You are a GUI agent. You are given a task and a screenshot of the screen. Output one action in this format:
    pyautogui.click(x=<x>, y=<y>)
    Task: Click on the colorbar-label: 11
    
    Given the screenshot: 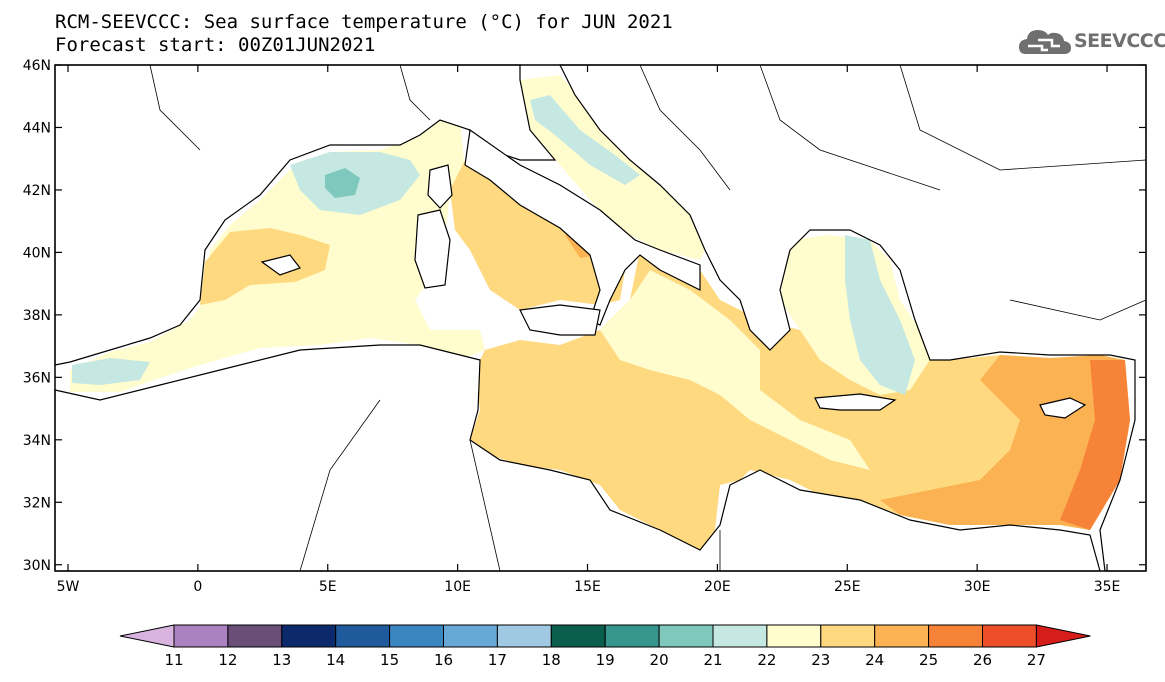 What is the action you would take?
    pyautogui.click(x=173, y=660)
    